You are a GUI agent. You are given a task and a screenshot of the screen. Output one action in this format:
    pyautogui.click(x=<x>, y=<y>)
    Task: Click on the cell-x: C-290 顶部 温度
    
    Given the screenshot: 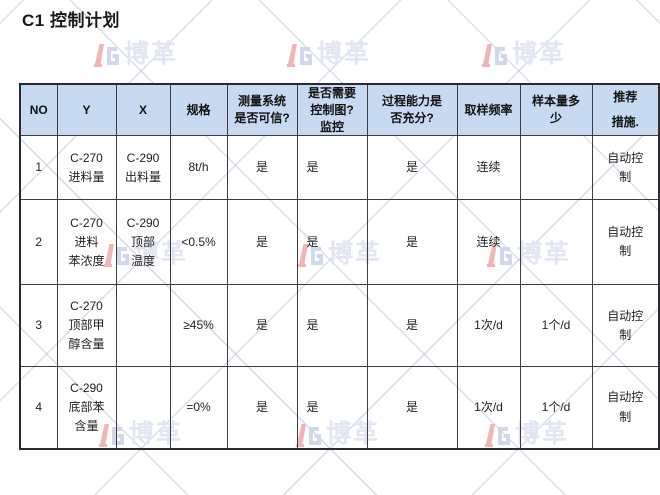 What is the action you would take?
    pyautogui.click(x=143, y=242)
    